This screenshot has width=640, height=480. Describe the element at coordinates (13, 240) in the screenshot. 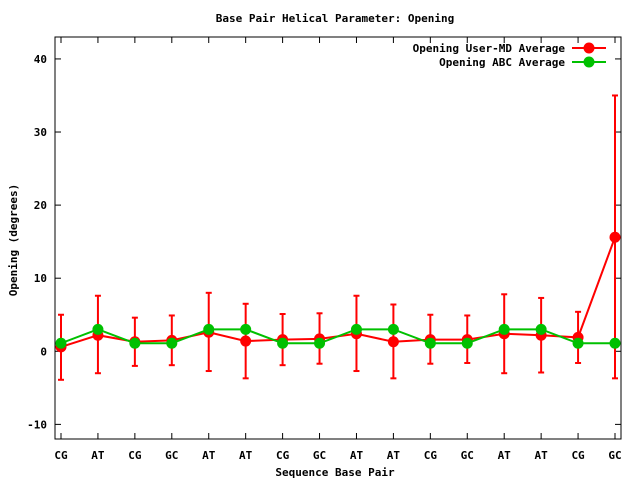

I see `y-axis-label: Opening (degrees)` at that location.